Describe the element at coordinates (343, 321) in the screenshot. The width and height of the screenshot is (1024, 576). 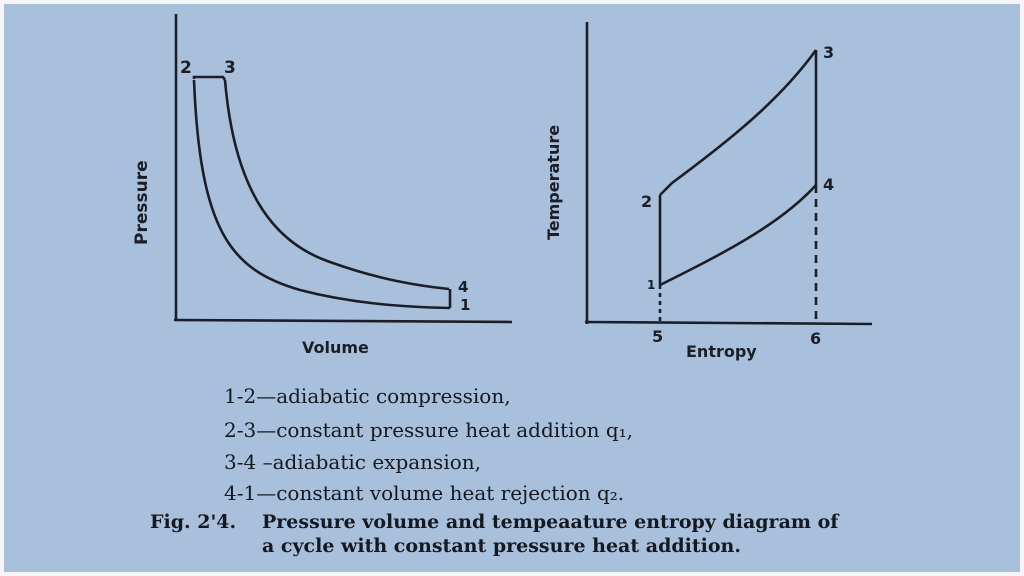
I see `pv-x-axis` at that location.